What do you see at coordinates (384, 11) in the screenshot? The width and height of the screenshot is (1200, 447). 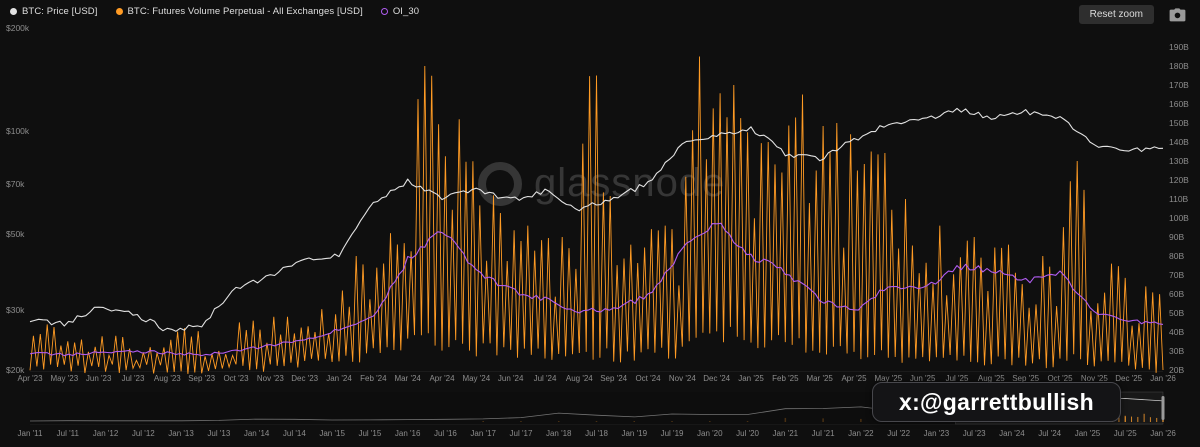 I see `oi-series-marker-icon` at bounding box center [384, 11].